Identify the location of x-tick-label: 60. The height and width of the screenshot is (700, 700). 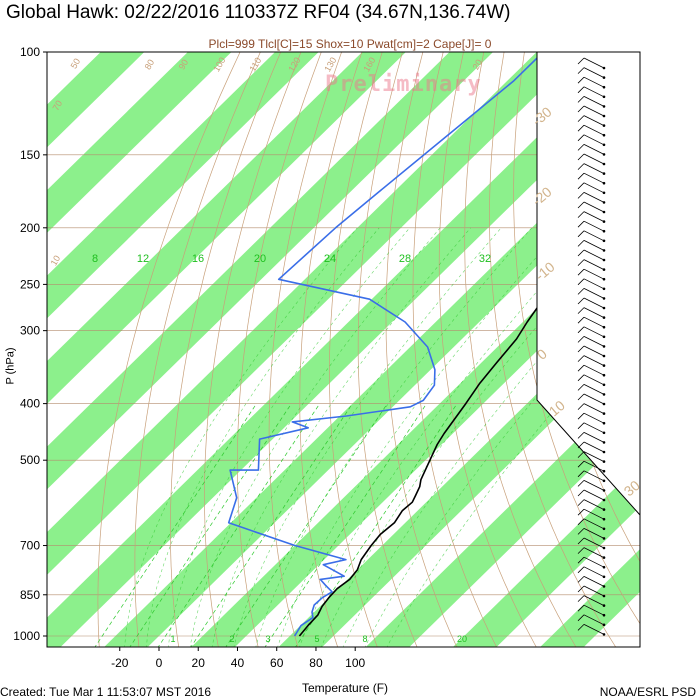
(277, 663).